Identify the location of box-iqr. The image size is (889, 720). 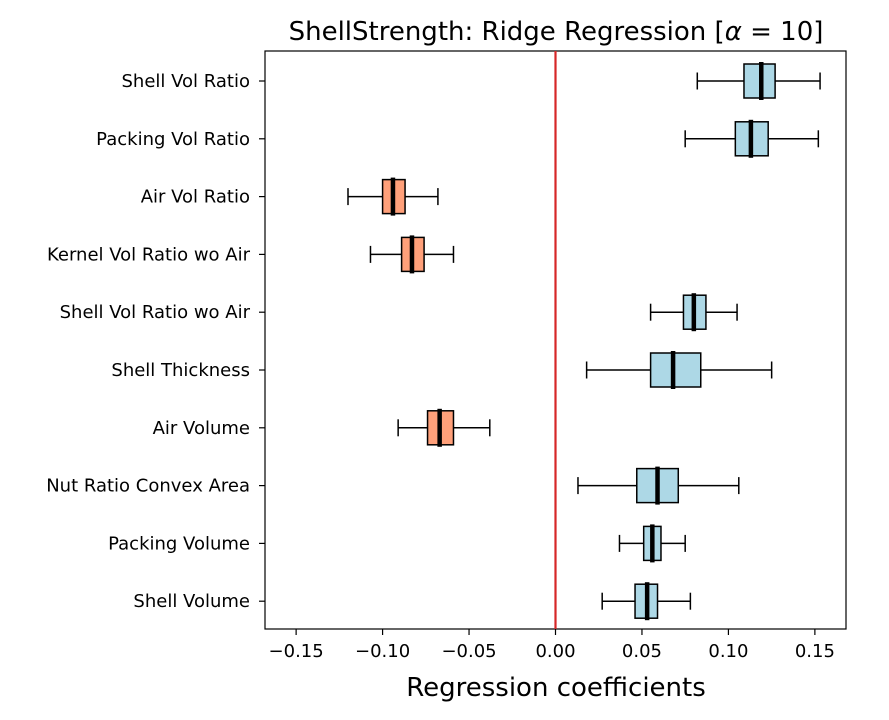
(675, 370).